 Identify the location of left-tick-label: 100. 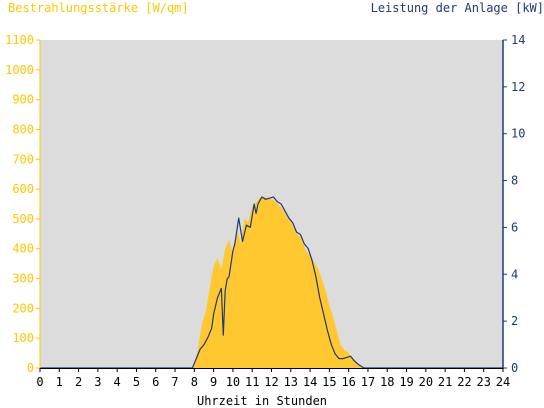
(23, 338).